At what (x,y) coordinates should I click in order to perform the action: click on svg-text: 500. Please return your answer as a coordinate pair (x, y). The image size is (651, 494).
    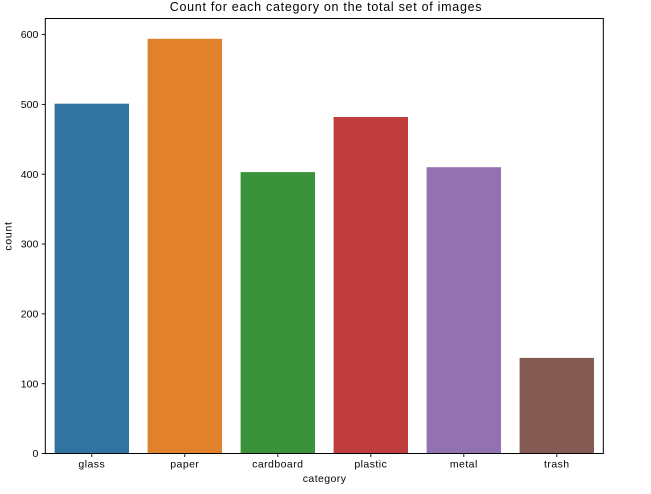
    Looking at the image, I should click on (30, 105).